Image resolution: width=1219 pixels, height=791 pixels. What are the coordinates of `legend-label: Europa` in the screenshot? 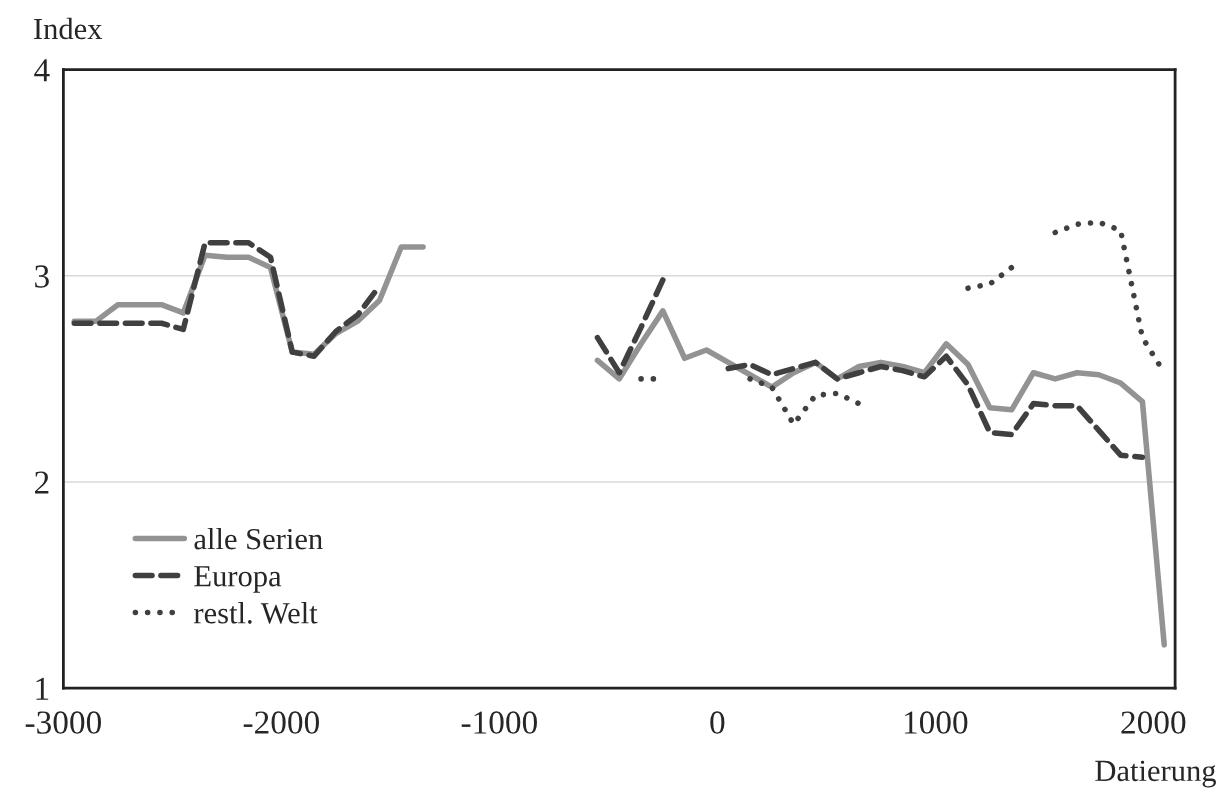 It's located at (238, 579).